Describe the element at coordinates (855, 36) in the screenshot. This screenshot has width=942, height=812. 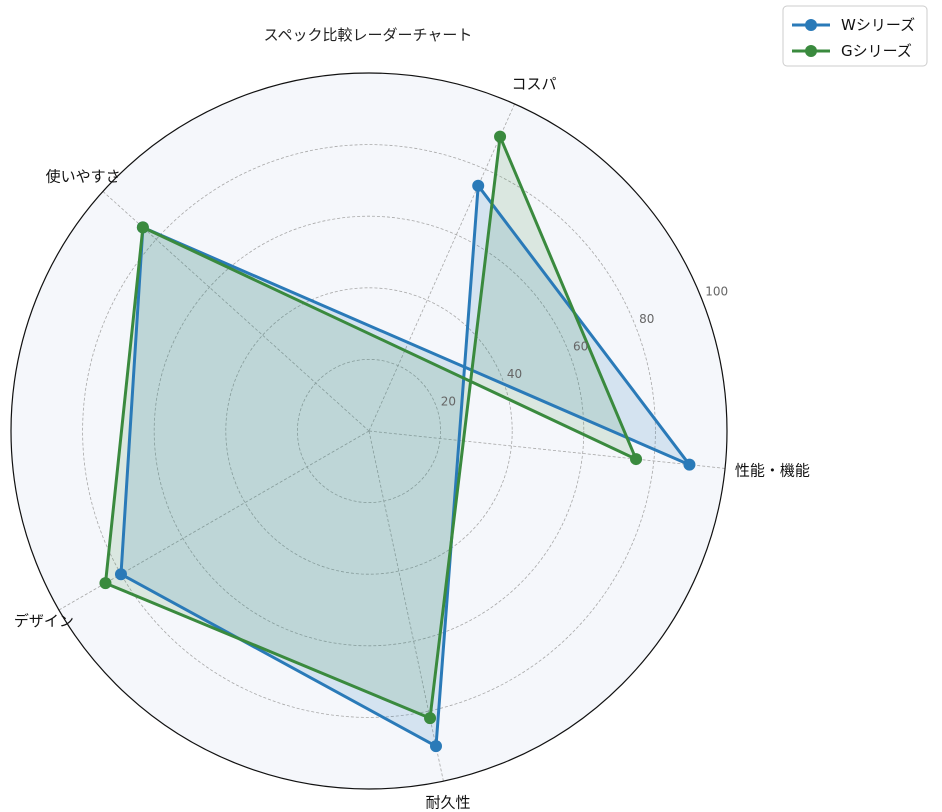
I see `legend: Wシリーズ Gシリーズ` at that location.